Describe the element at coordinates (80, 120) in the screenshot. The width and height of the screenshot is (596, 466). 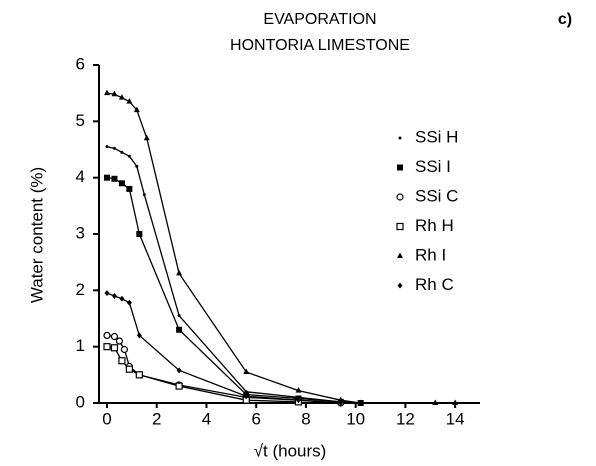
I see `y-tick-label: 5` at that location.